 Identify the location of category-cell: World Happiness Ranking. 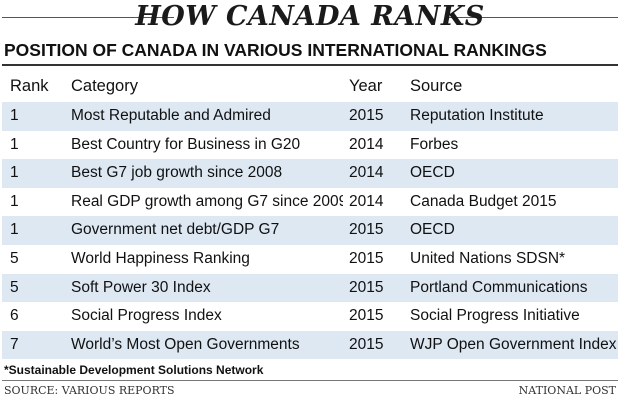
(160, 258).